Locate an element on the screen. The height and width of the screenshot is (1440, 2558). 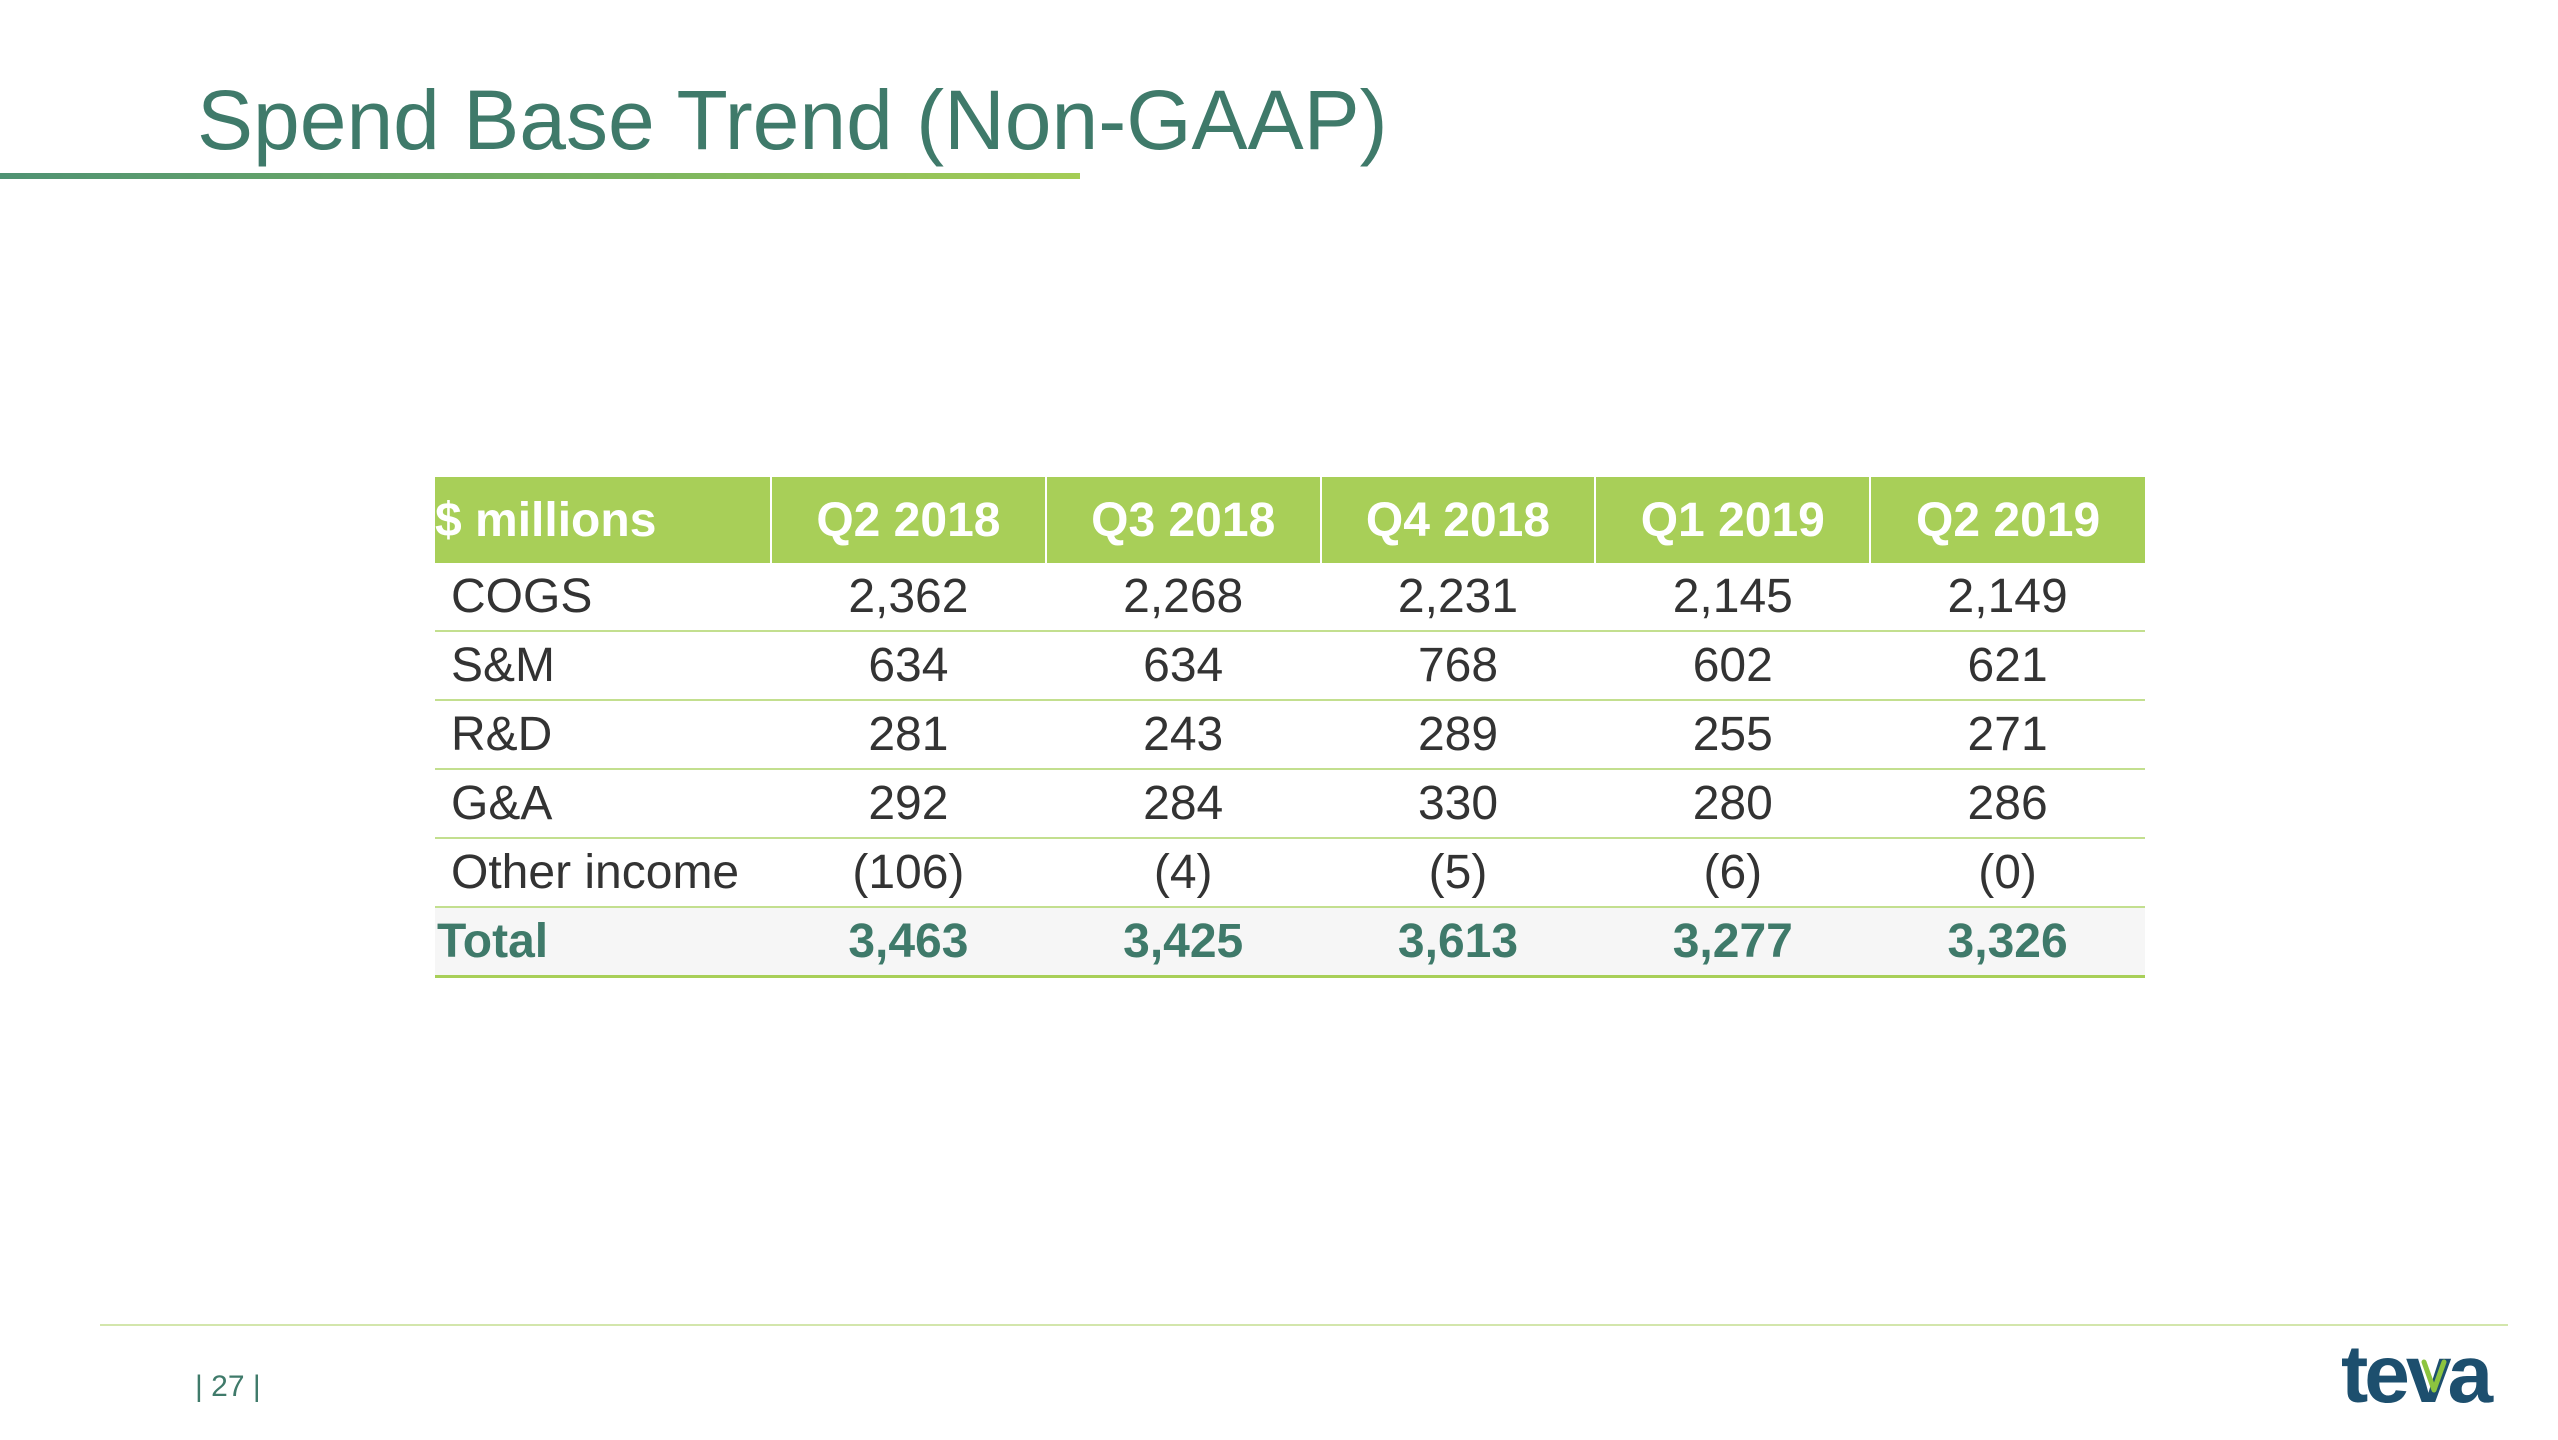
total-cell: 3,326 is located at coordinates (2007, 942).